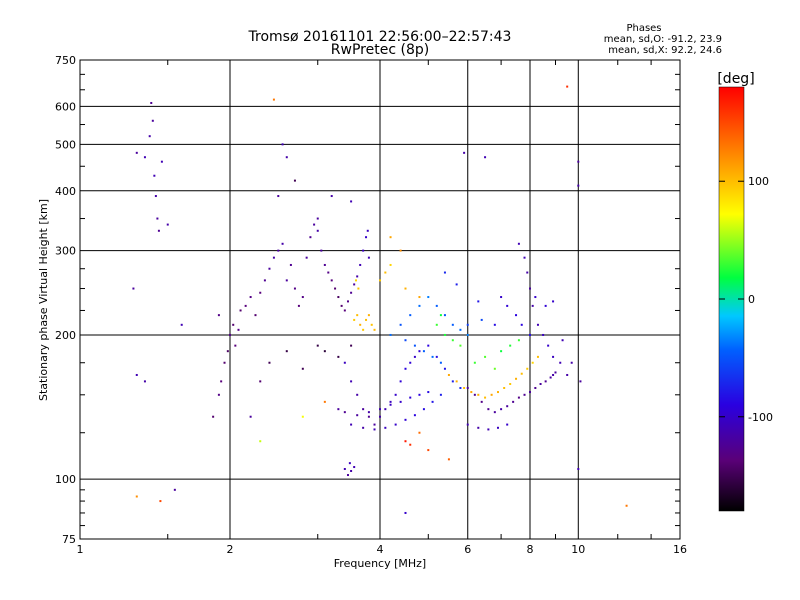 This screenshot has width=800, height=600. I want to click on x-tick-label: 8, so click(530, 549).